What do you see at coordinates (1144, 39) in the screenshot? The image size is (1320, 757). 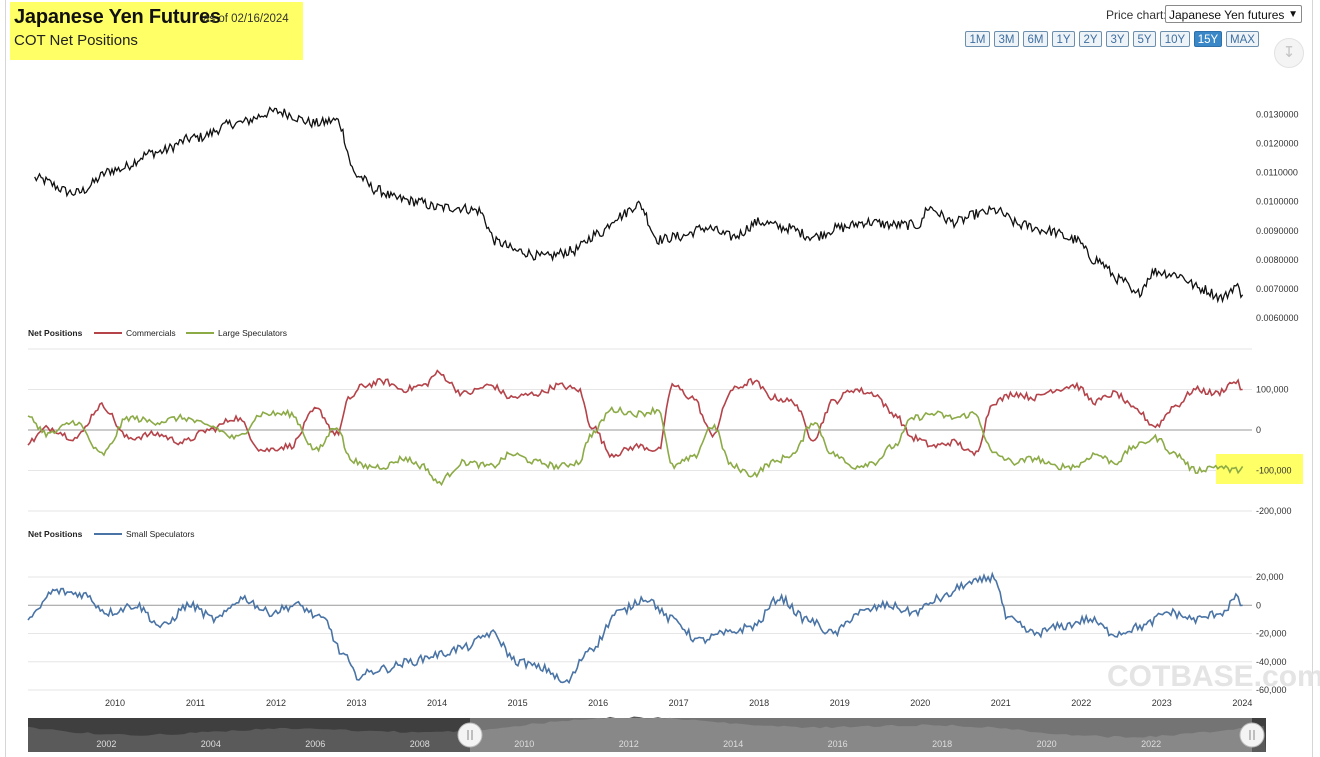 I see `range-button-5y: 5Y` at bounding box center [1144, 39].